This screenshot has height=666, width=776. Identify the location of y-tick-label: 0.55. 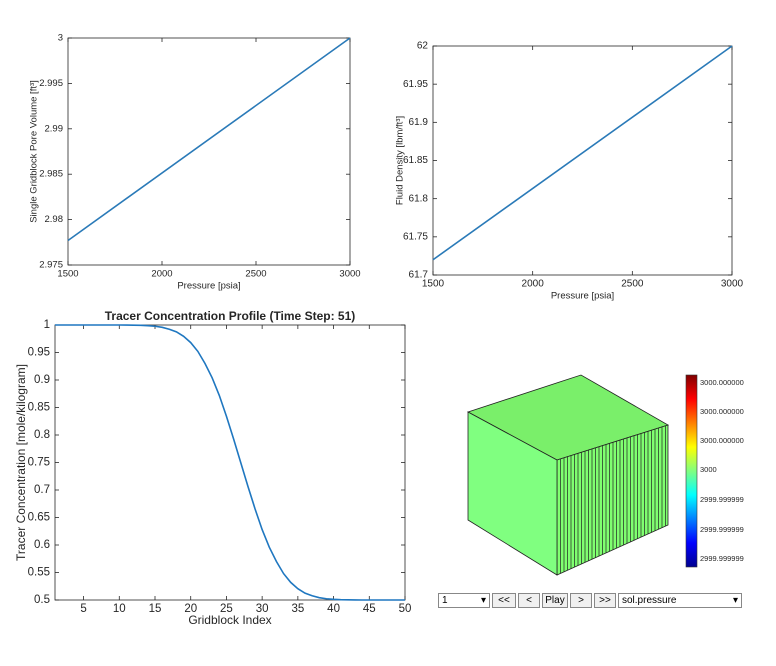
(39, 573).